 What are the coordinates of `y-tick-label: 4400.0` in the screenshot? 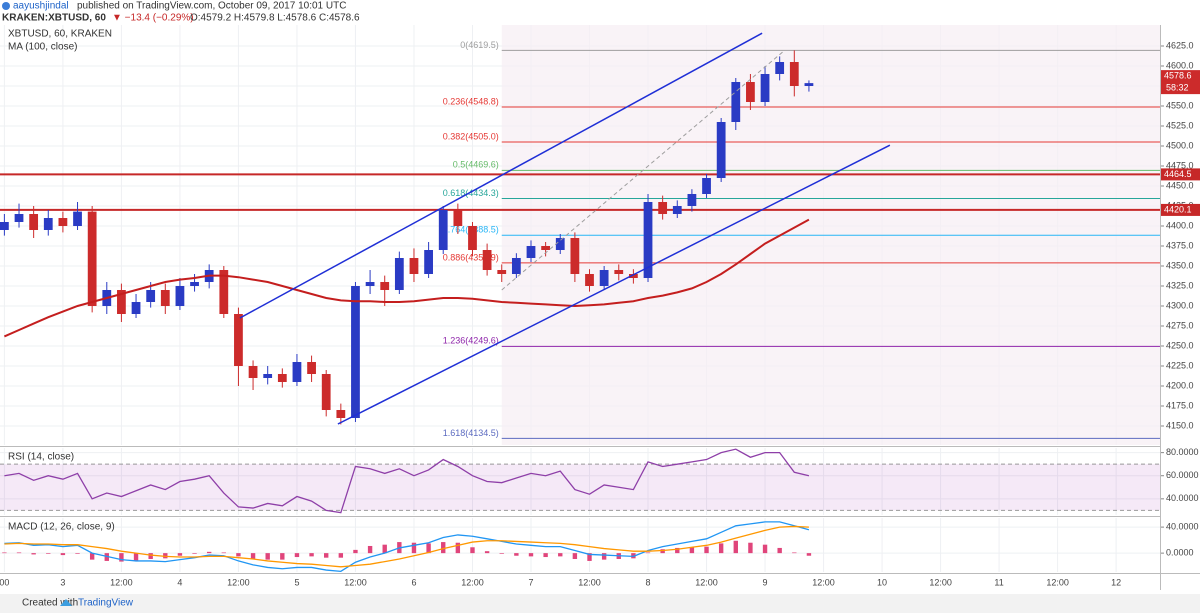 It's located at (1180, 225).